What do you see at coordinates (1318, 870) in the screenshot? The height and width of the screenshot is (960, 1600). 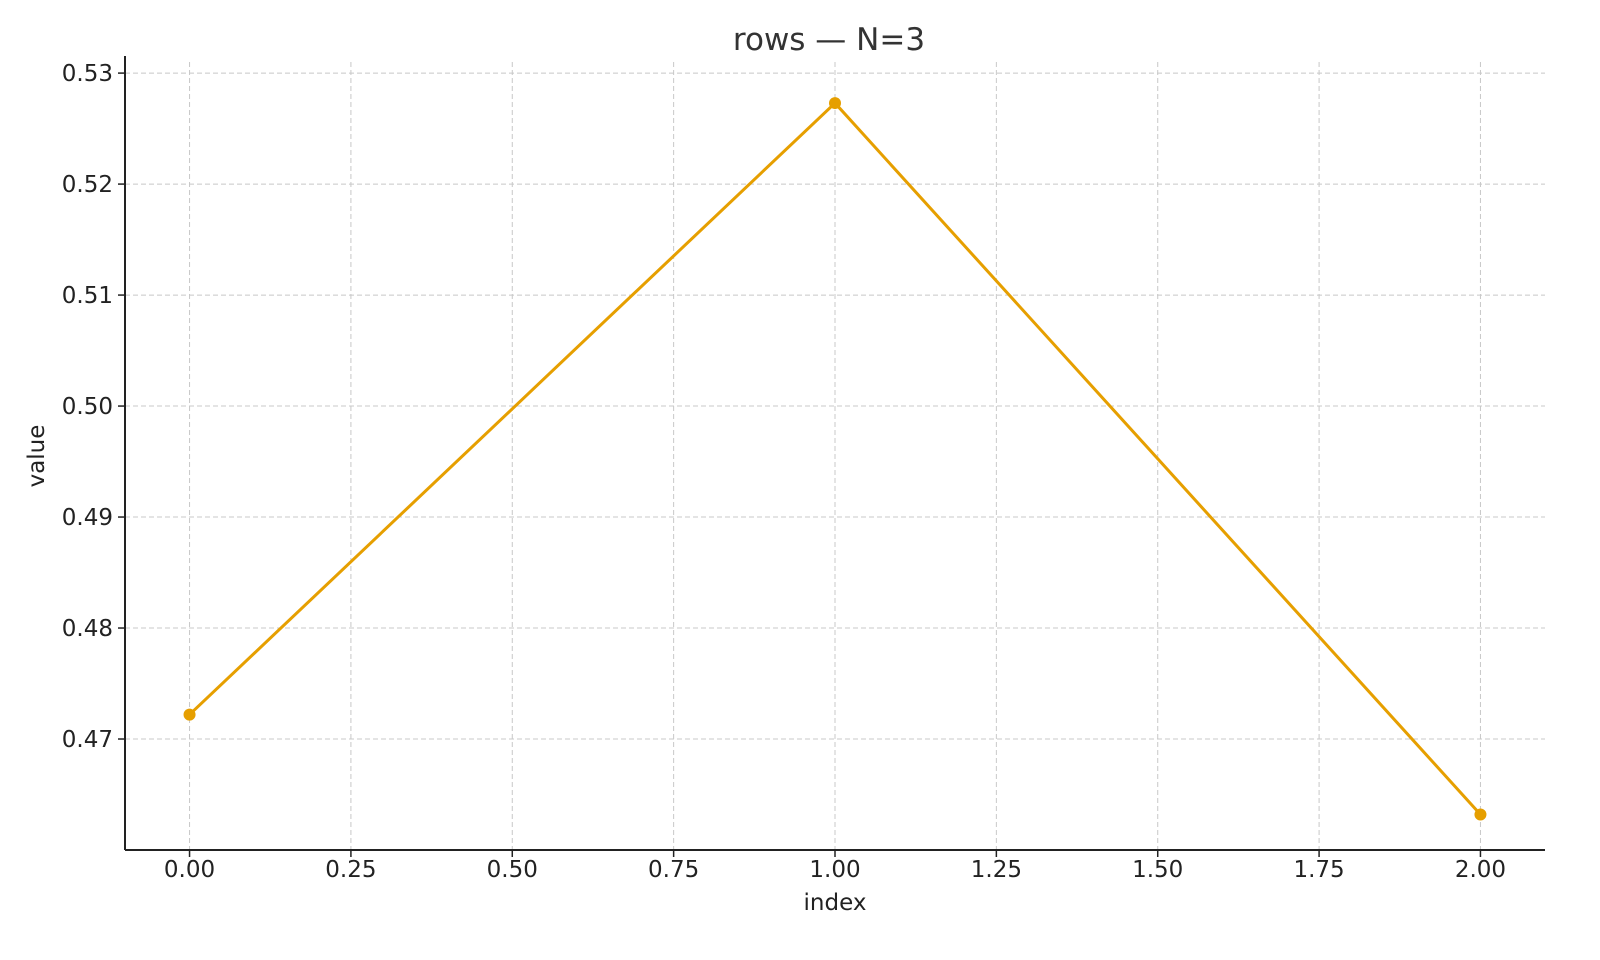 I see `x-tick-label: 1.75` at bounding box center [1318, 870].